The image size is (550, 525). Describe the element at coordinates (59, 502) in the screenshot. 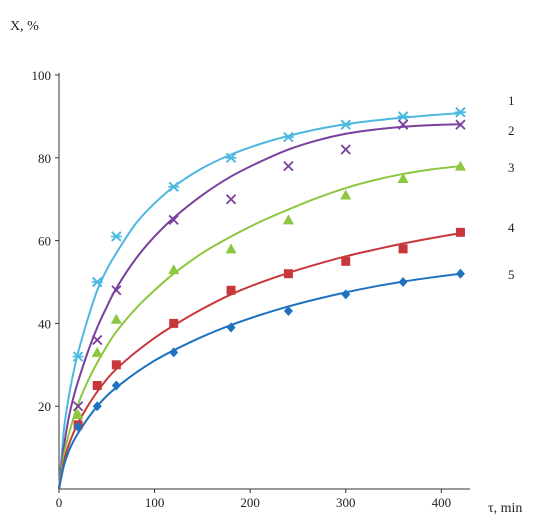

I see `x-tick-label: 0` at that location.